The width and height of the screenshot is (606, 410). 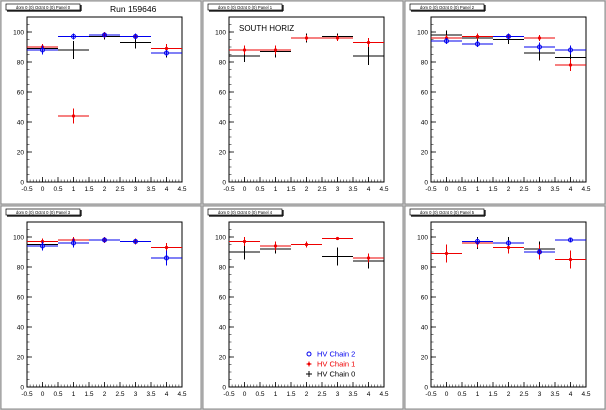 I want to click on x-tick-label: 3.5, so click(x=554, y=189).